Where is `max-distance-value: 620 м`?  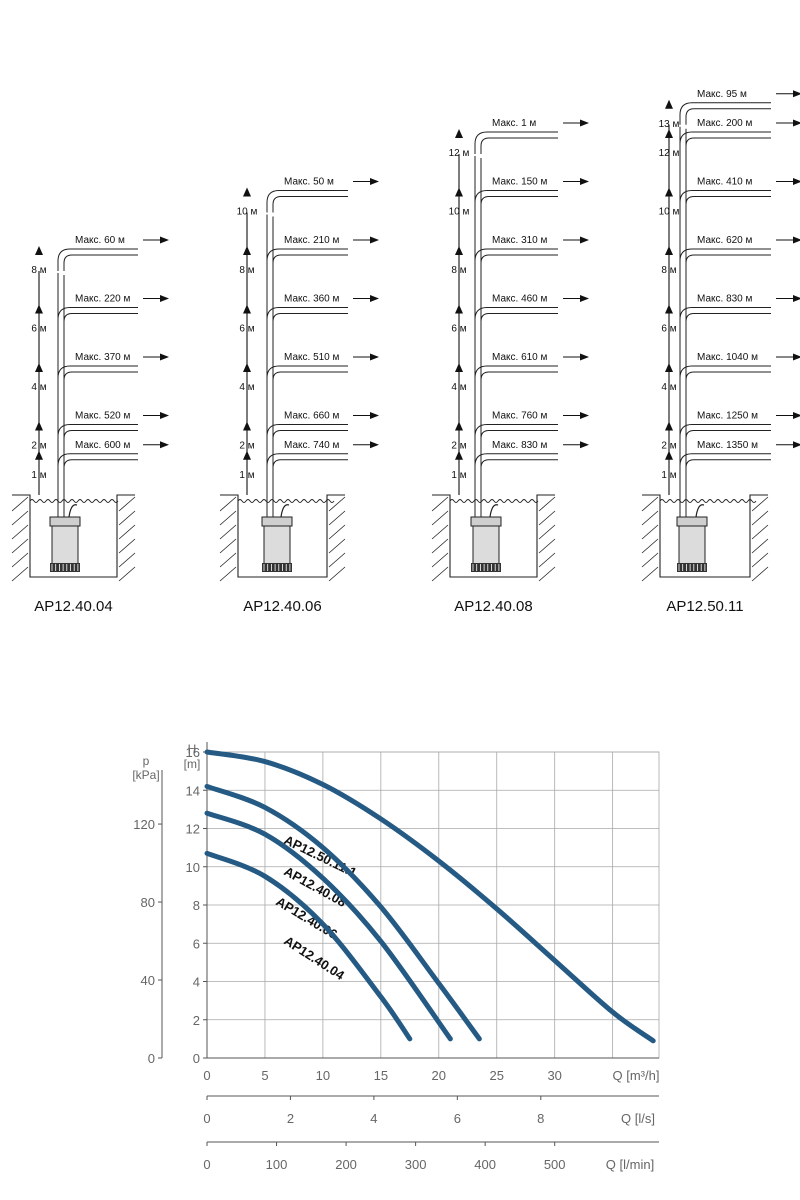 max-distance-value: 620 м is located at coordinates (739, 240).